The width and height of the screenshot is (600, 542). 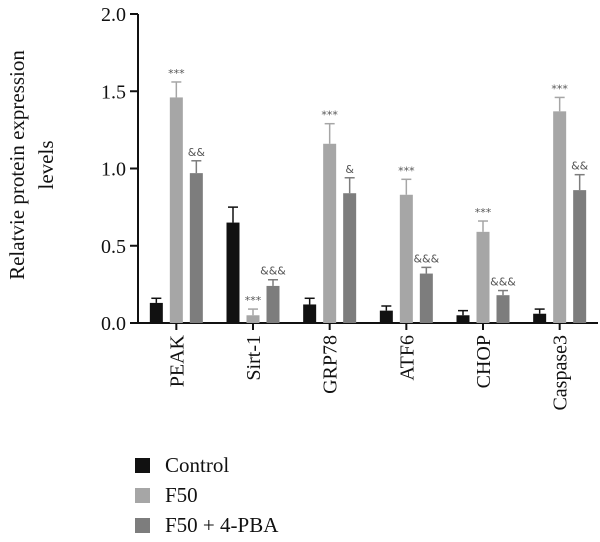 I want to click on y-tick-label-3: 1.5, so click(x=113, y=92).